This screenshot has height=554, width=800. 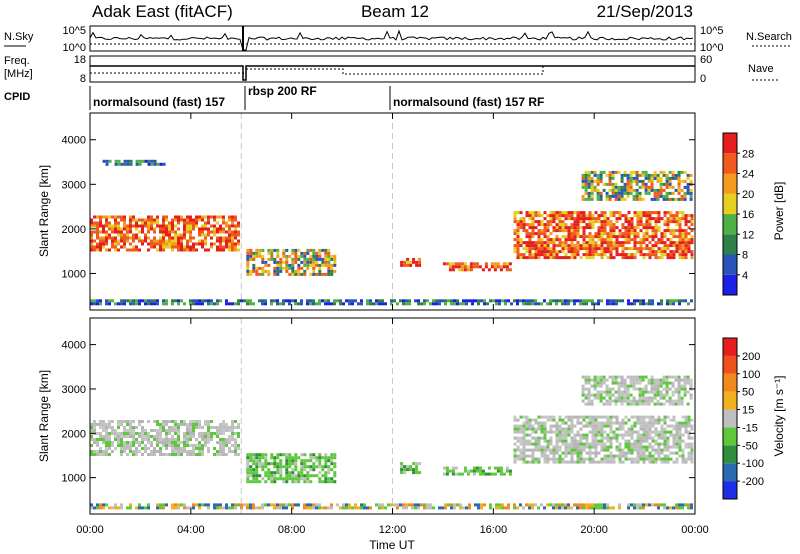 What do you see at coordinates (748, 393) in the screenshot?
I see `velocity-colorbar-tick-label: 50` at bounding box center [748, 393].